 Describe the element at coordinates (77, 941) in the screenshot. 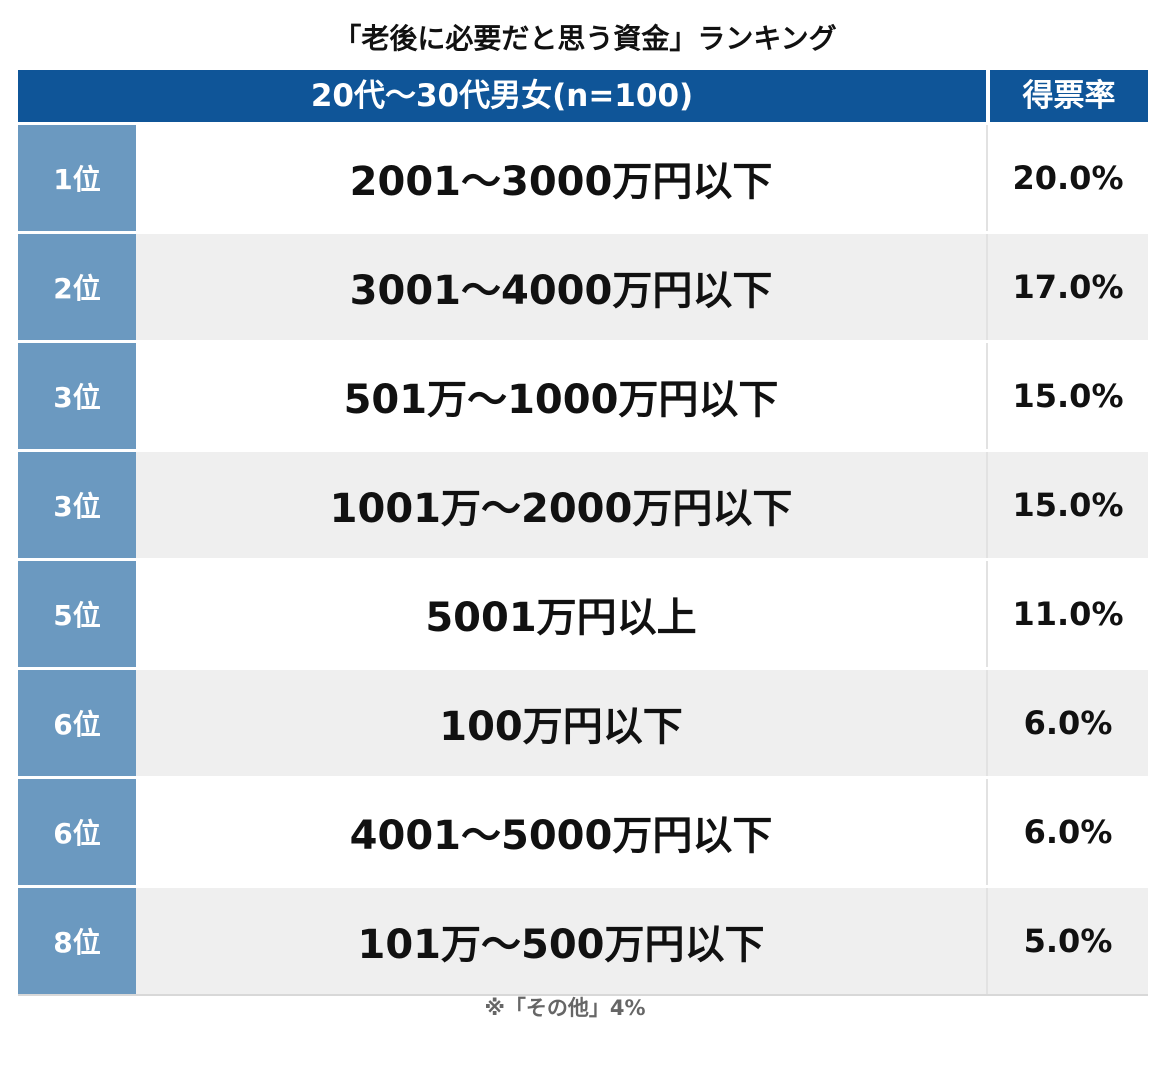

I see `rank-cell: 8位` at that location.